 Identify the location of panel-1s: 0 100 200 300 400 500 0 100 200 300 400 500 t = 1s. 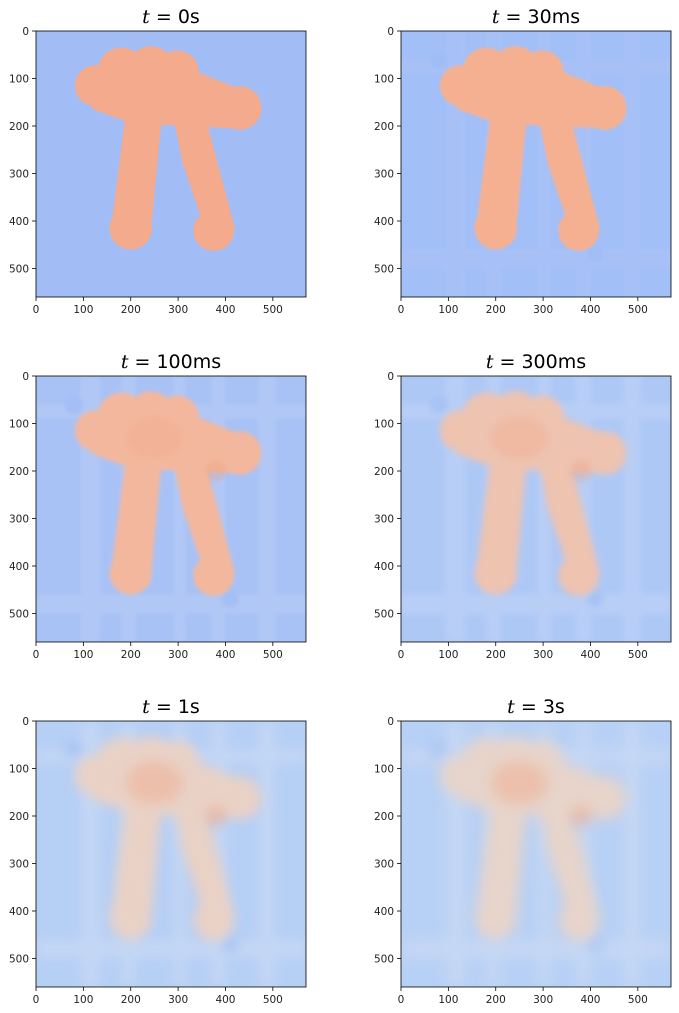
(158, 851).